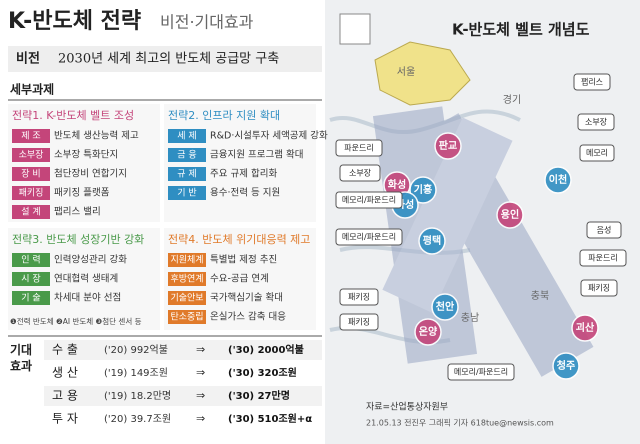  I want to click on item-tag-text: 지원체계, so click(186, 260).